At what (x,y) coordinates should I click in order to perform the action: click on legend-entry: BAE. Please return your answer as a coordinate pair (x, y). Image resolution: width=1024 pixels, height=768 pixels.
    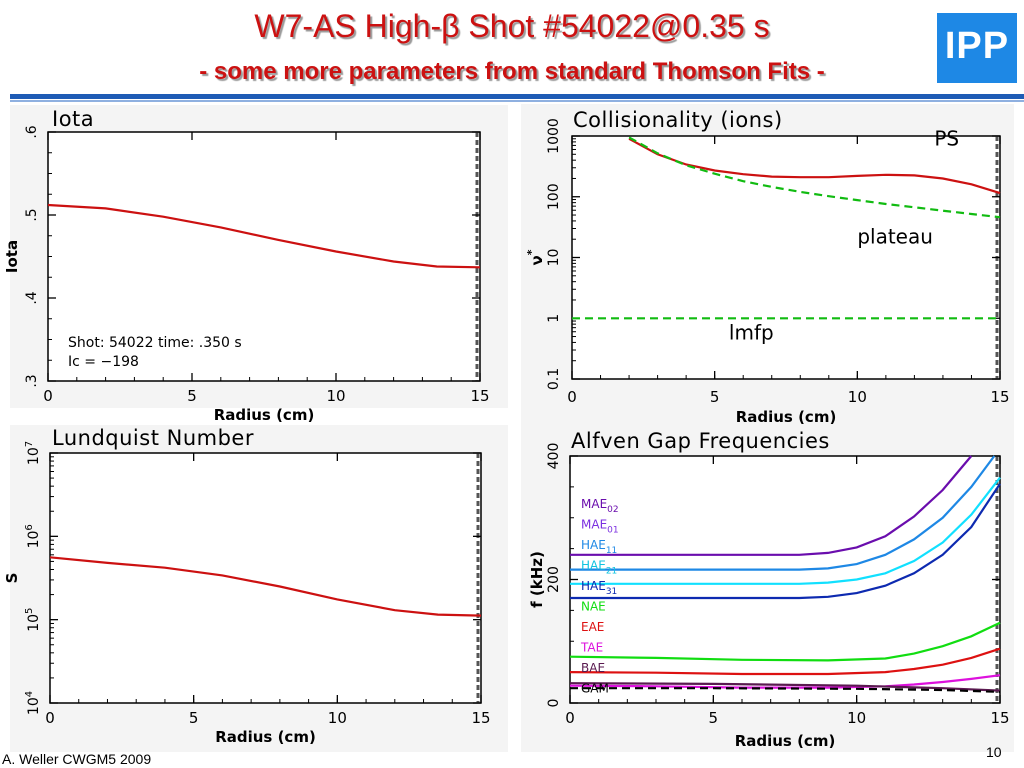
    Looking at the image, I should click on (593, 668).